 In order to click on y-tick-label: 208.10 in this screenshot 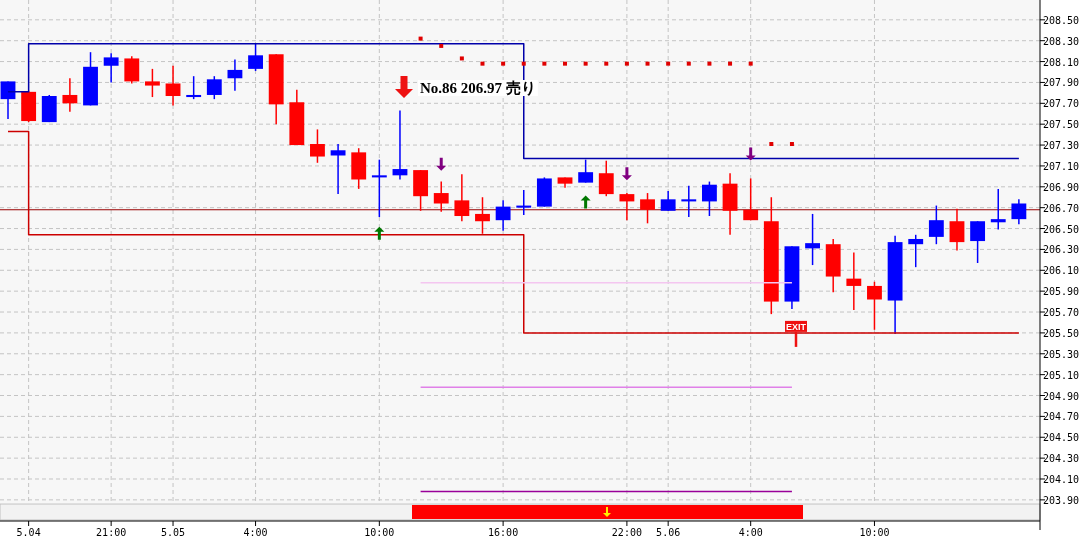, I will do `click(1061, 62)`.